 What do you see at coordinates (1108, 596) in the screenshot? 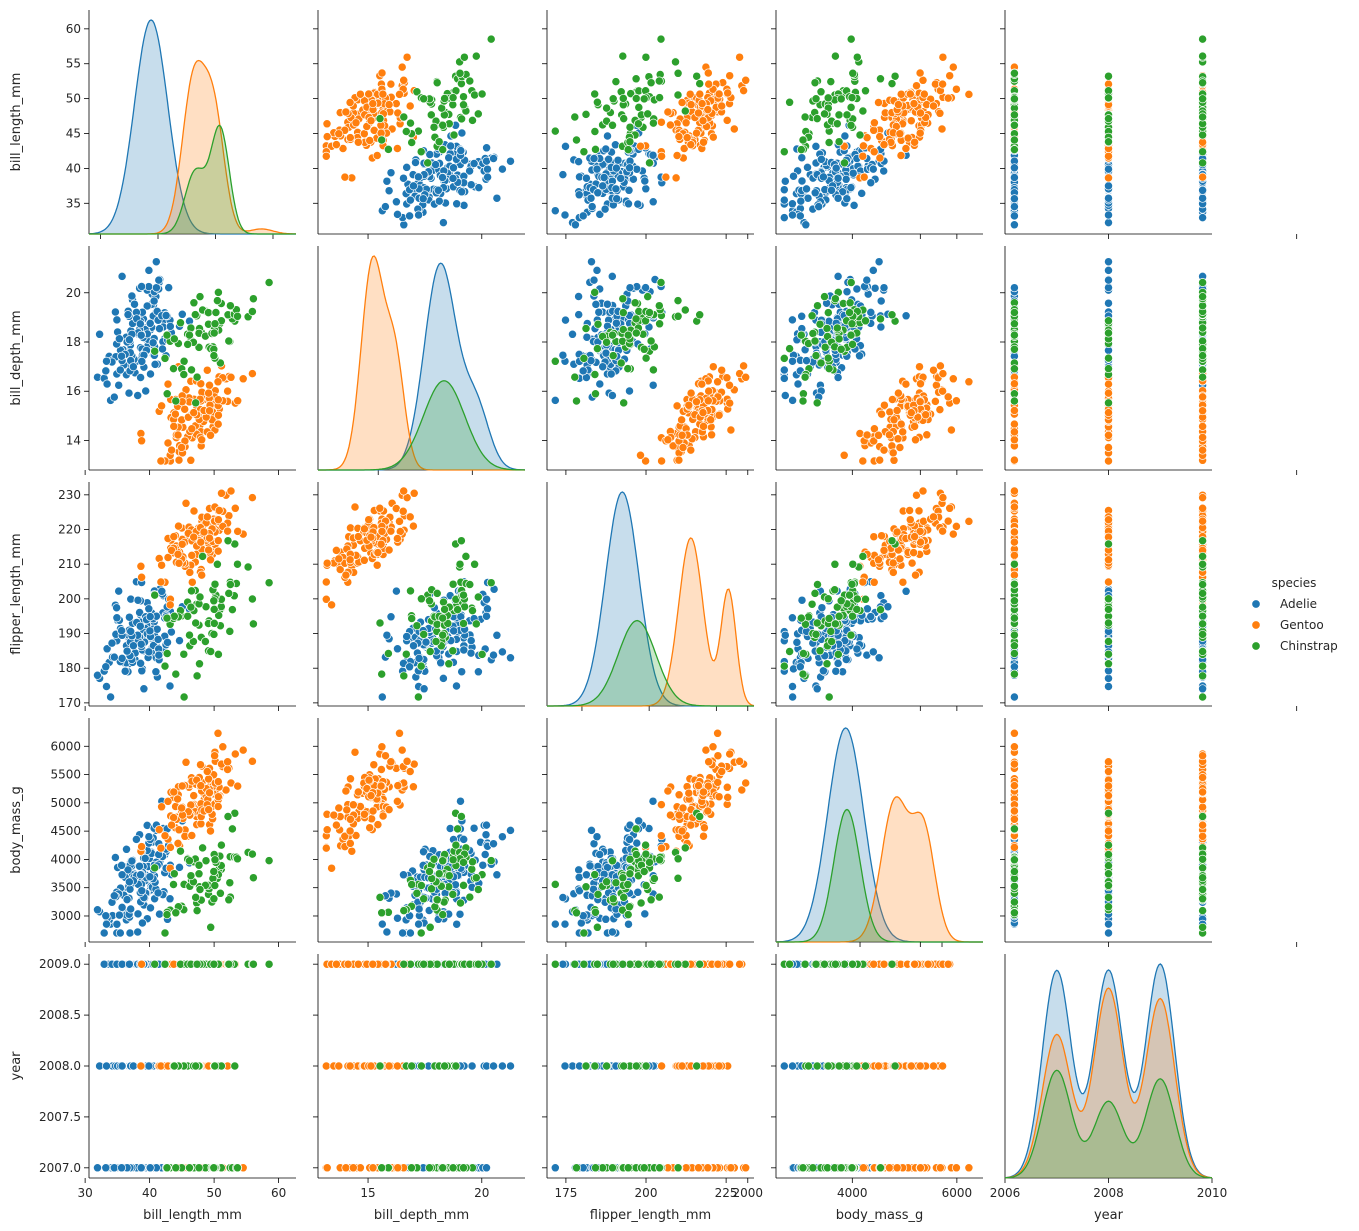
I see `panel-flipper_length_mm-vs-year` at bounding box center [1108, 596].